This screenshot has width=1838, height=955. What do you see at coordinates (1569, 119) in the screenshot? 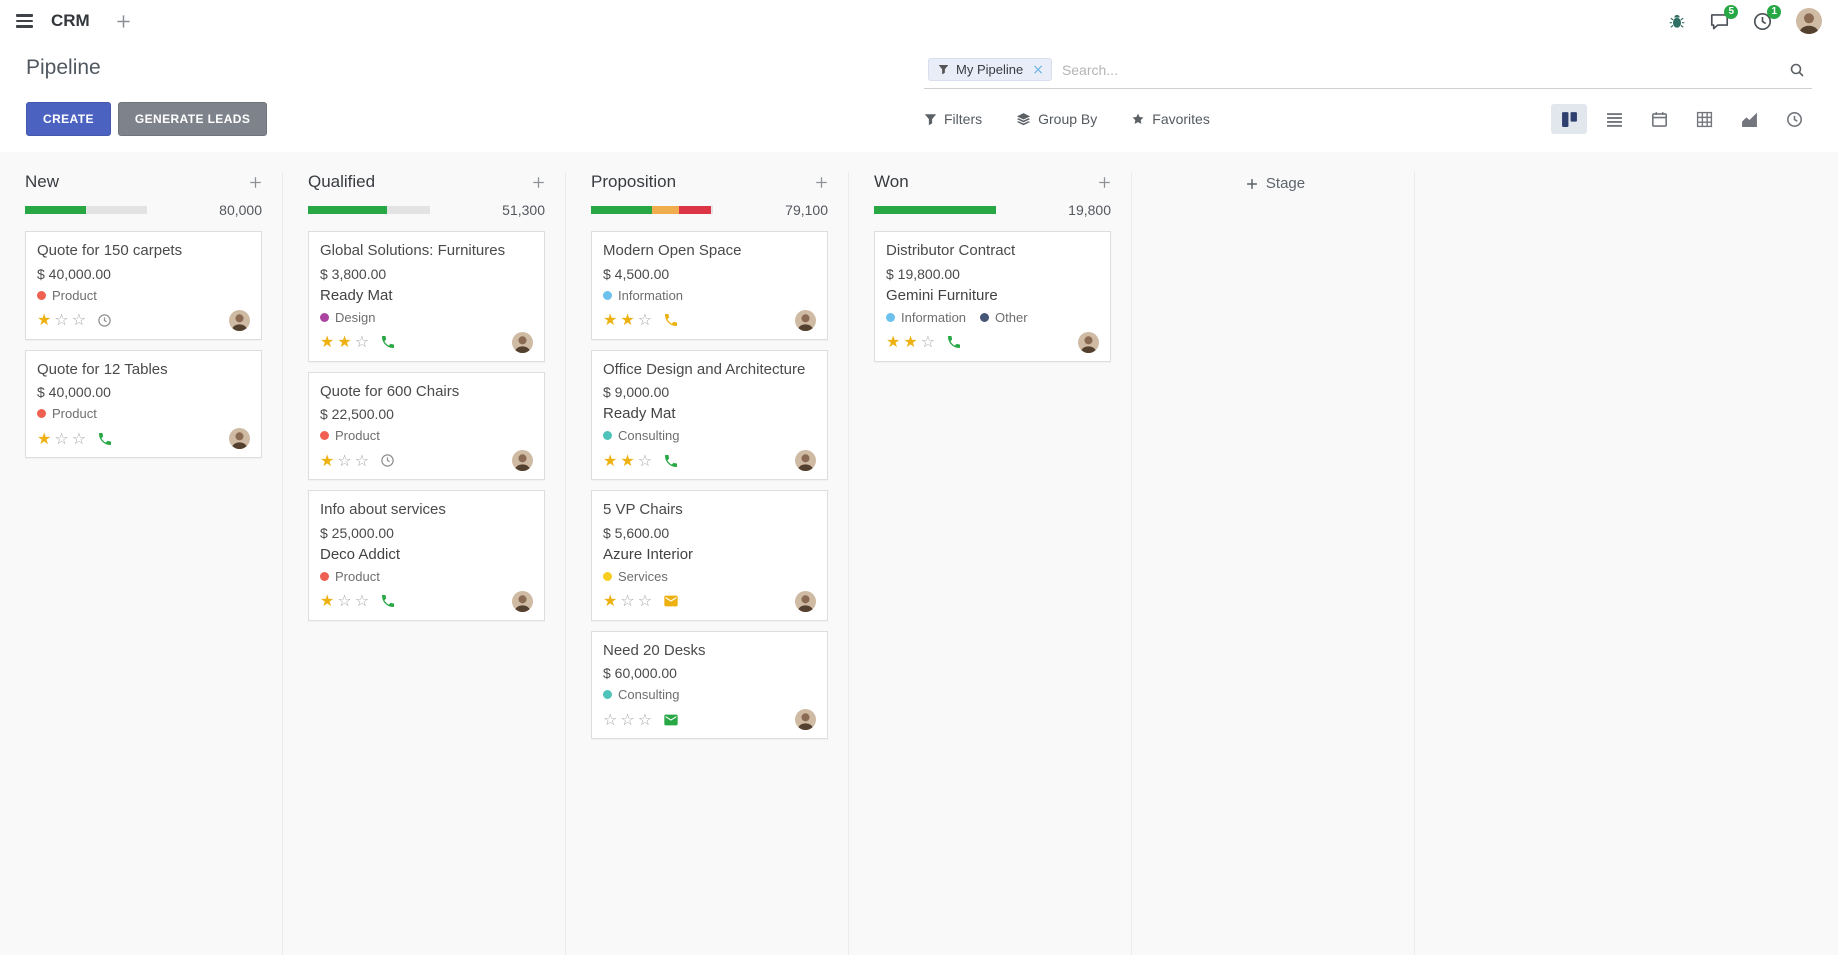
I see `kanban-view-button` at bounding box center [1569, 119].